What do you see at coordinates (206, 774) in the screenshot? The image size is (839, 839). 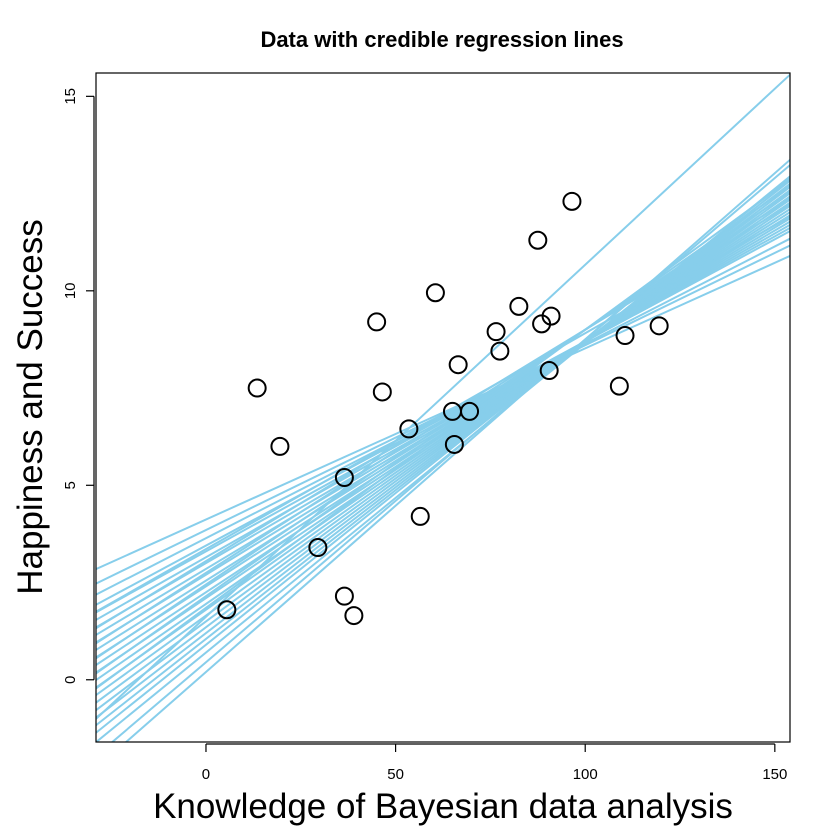 I see `x-tick-label: 0` at bounding box center [206, 774].